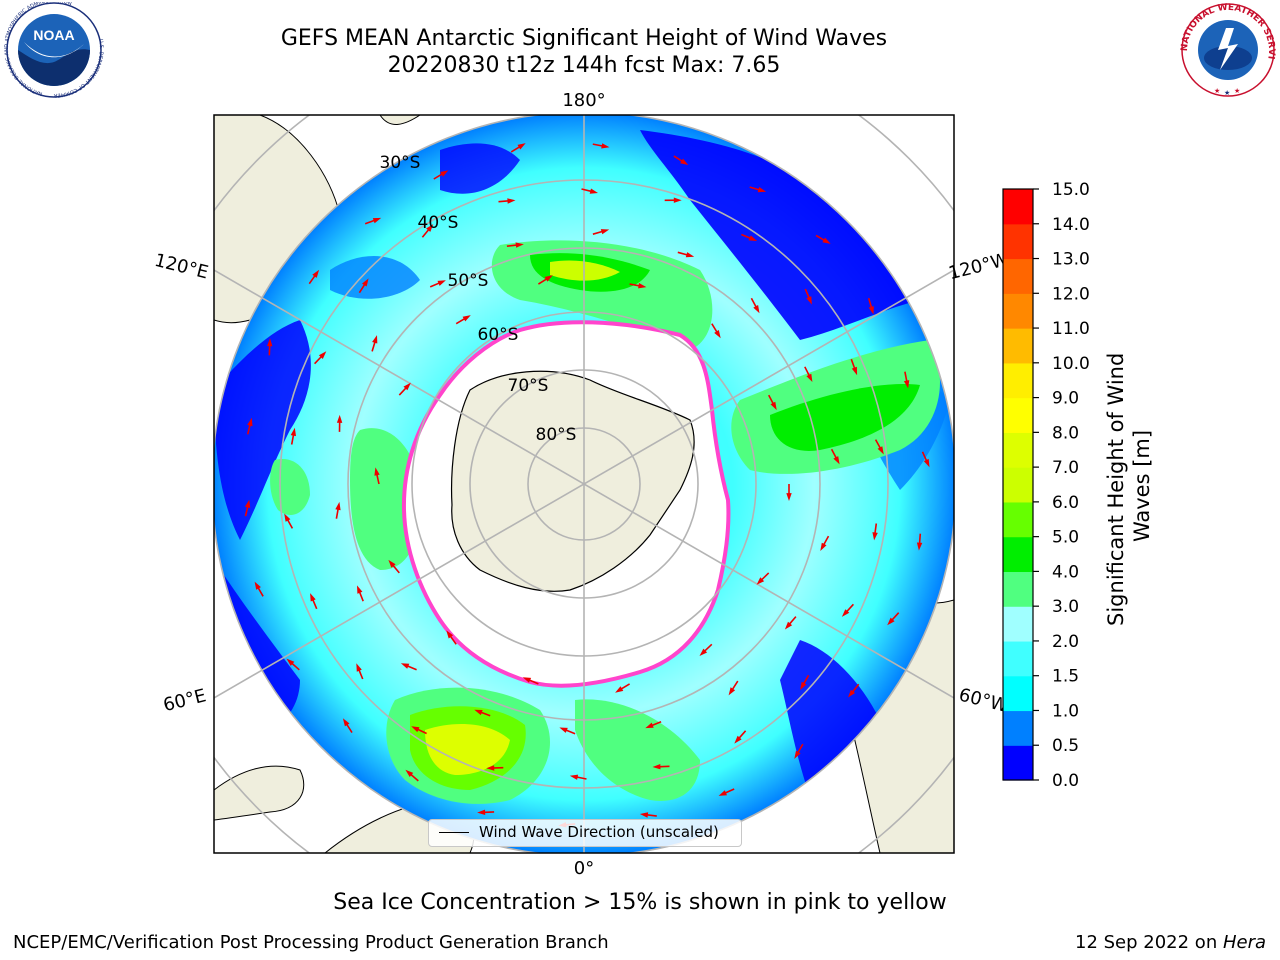 This screenshot has width=1280, height=960. What do you see at coordinates (181, 267) in the screenshot?
I see `lon-label-120e: 120°E` at bounding box center [181, 267].